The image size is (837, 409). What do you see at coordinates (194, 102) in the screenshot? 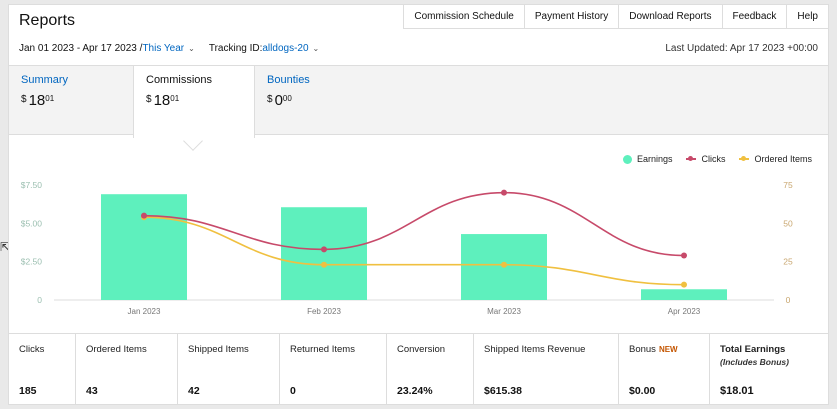
I see `tab-commissions: Commissions $1801` at bounding box center [194, 102].